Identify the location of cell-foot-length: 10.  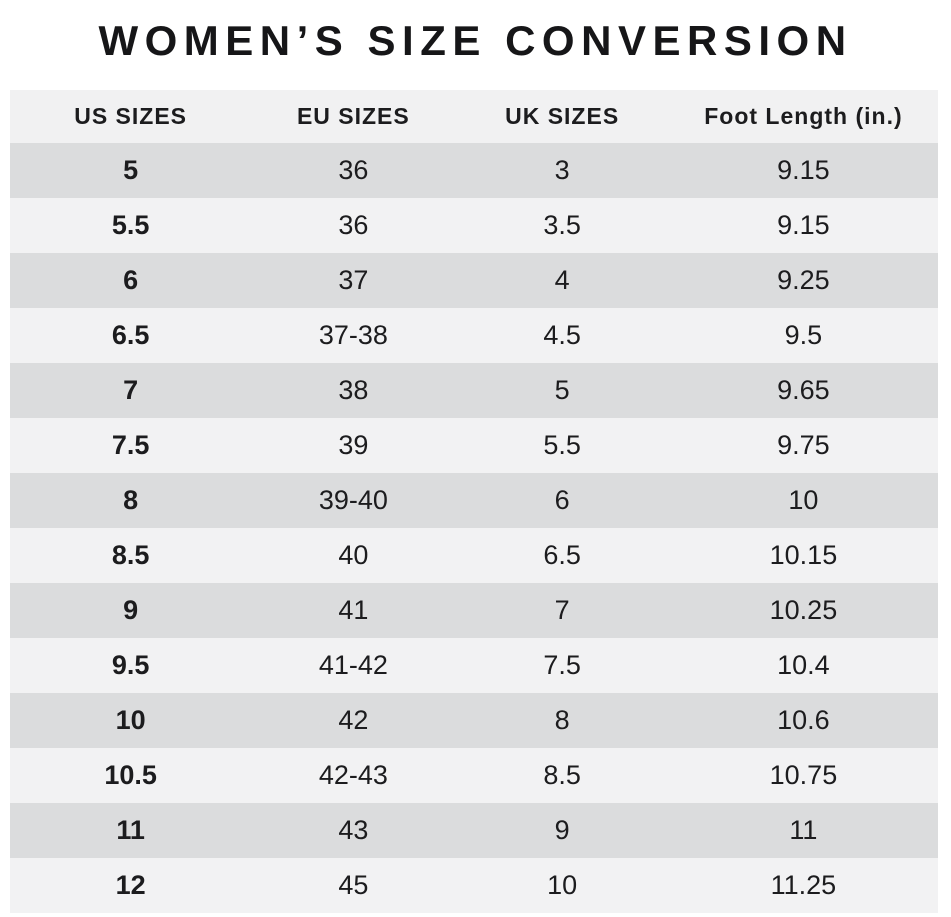
(803, 500).